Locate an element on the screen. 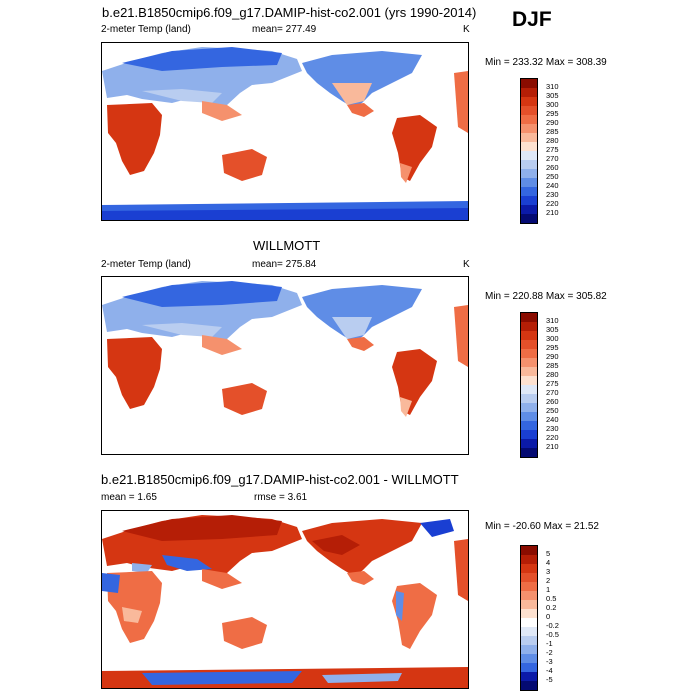 The width and height of the screenshot is (700, 700). panel-1-mean: mean= 277.49 is located at coordinates (284, 29).